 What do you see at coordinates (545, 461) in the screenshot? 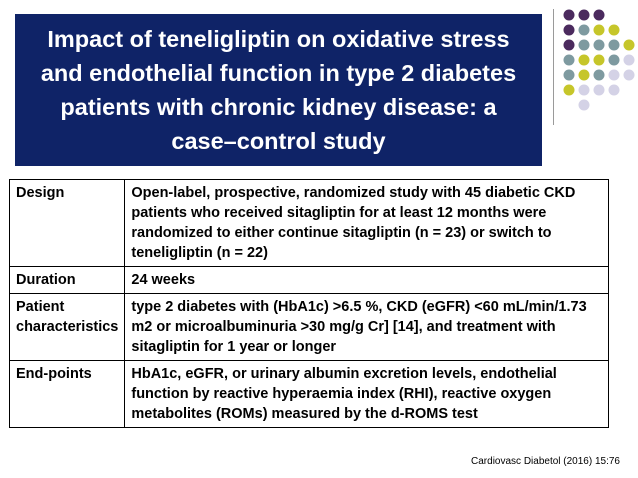
I see `source-citation: Cardiovasc Diabetol (2016) 15:76` at bounding box center [545, 461].